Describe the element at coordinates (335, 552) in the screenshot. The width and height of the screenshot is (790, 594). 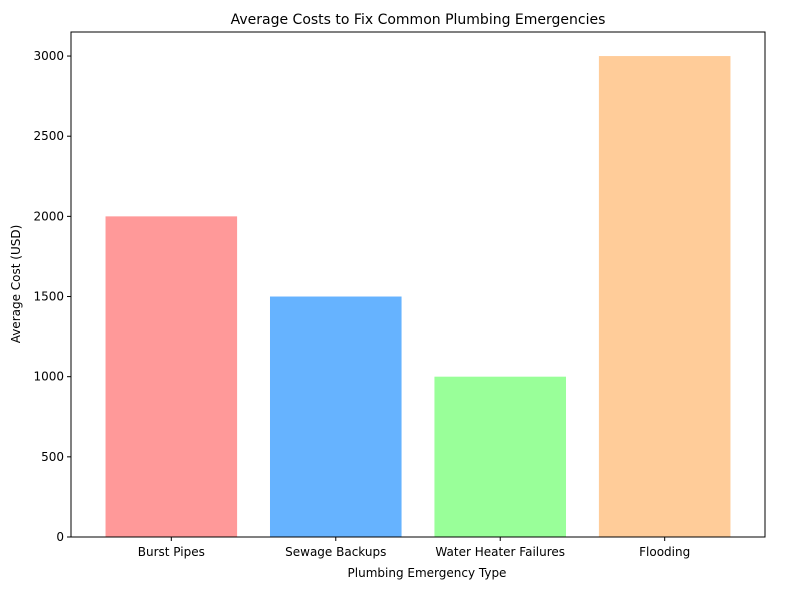
I see `x-tick-label: Sewage Backups` at that location.